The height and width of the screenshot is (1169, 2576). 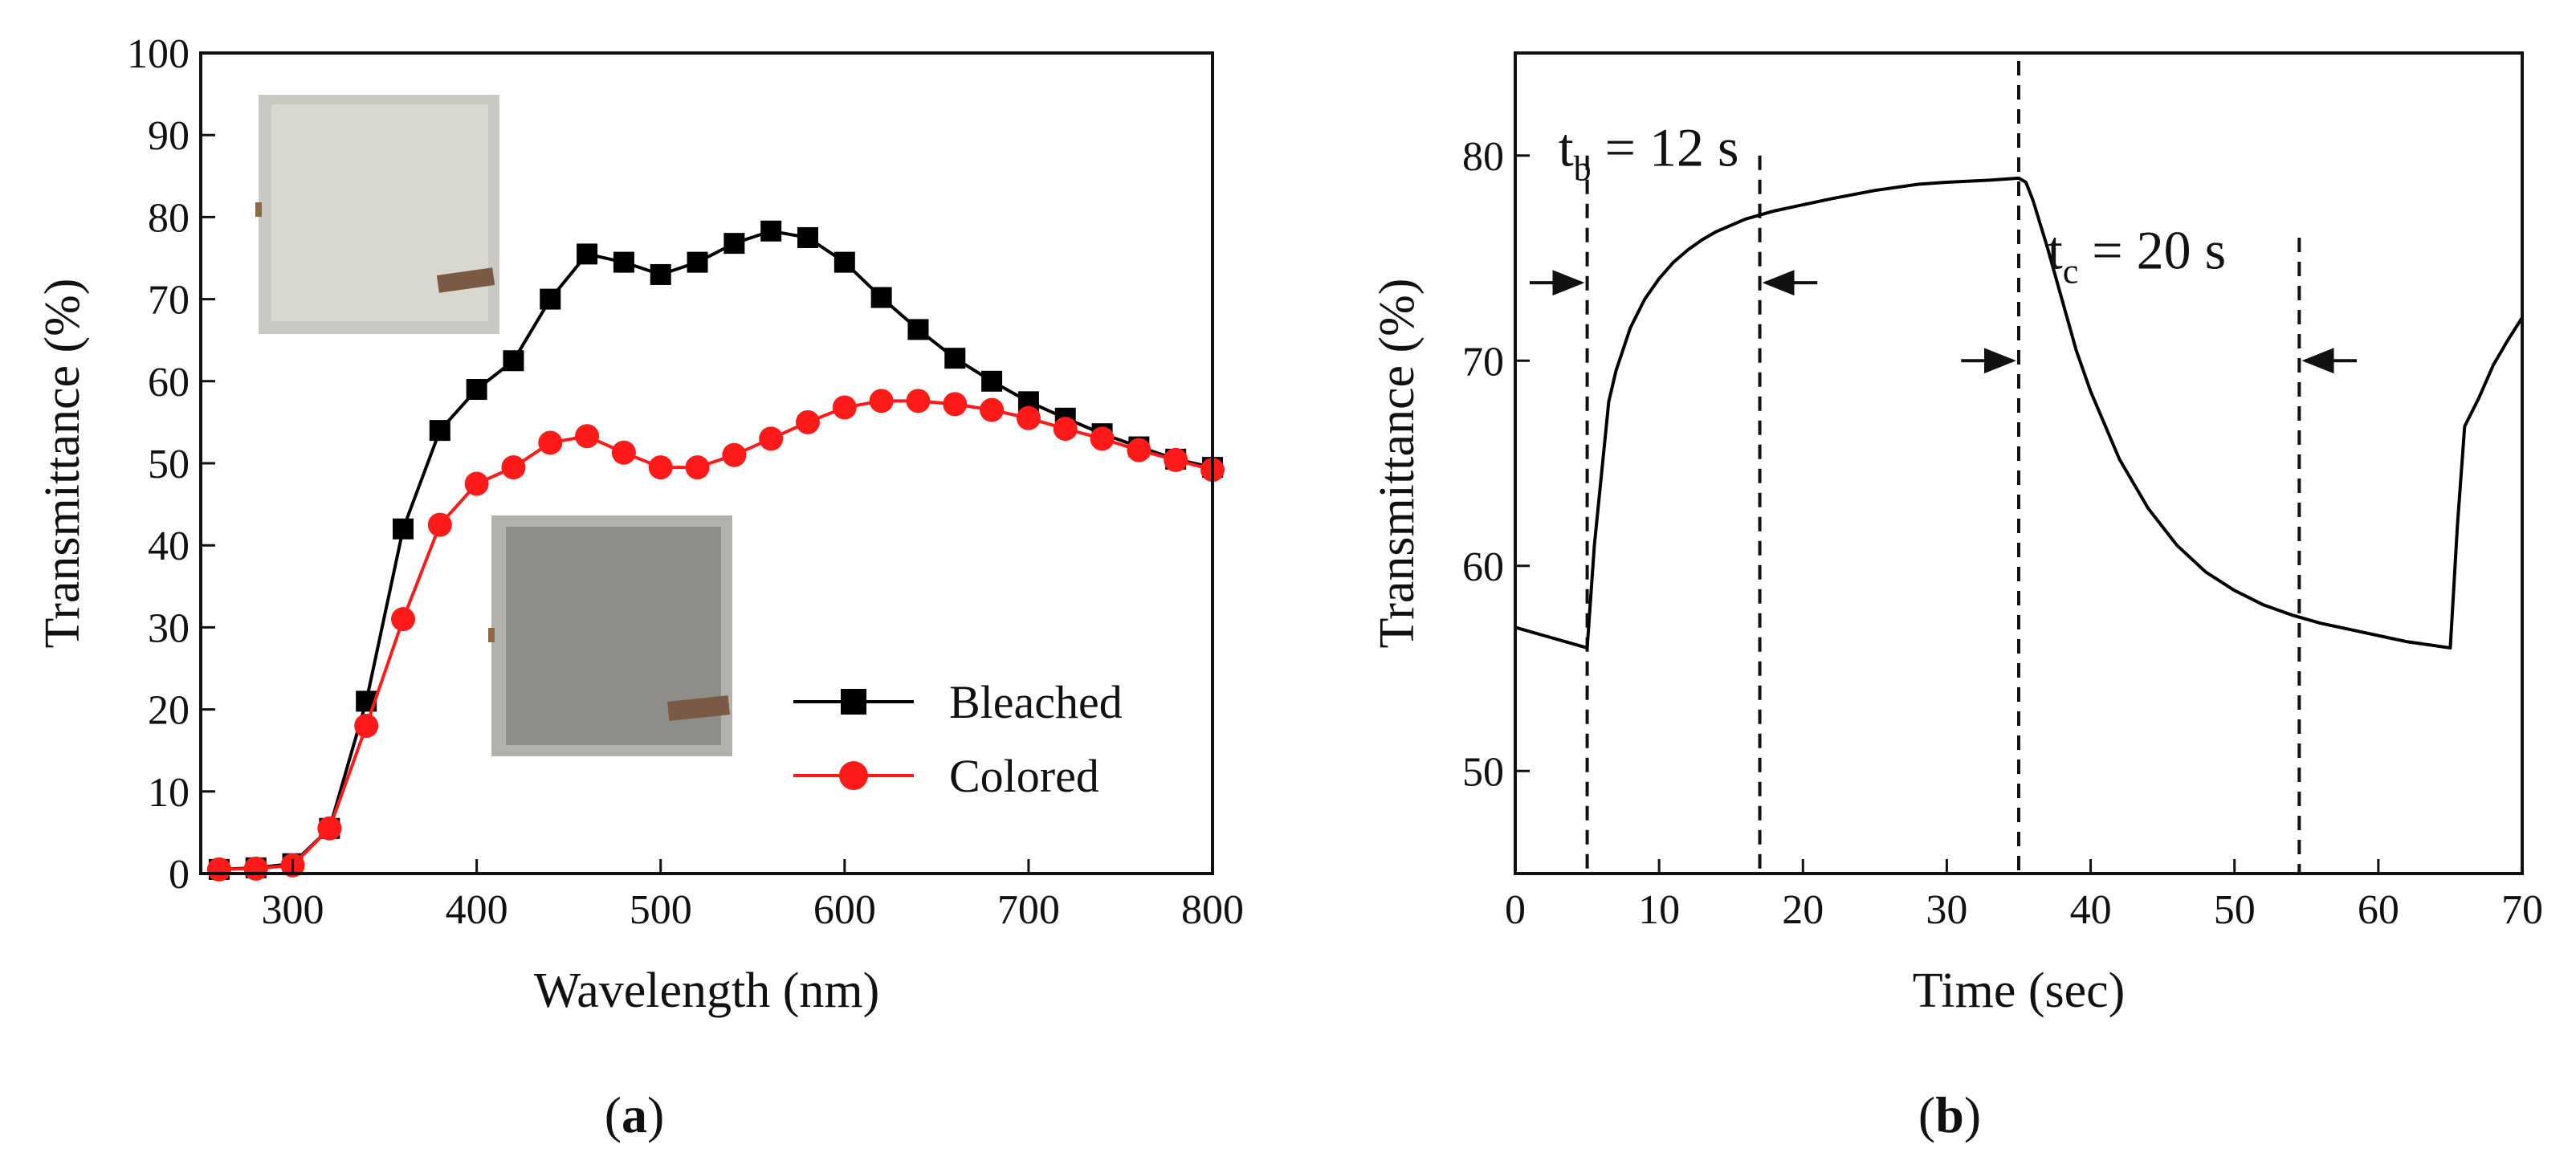 I want to click on b-xtick-label: 0, so click(x=1515, y=910).